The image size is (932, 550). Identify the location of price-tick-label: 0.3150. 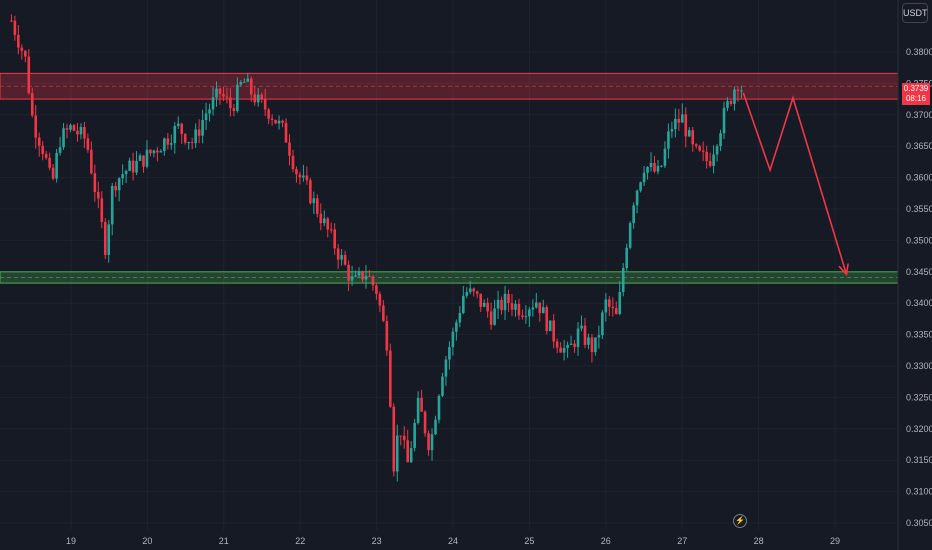
(919, 460).